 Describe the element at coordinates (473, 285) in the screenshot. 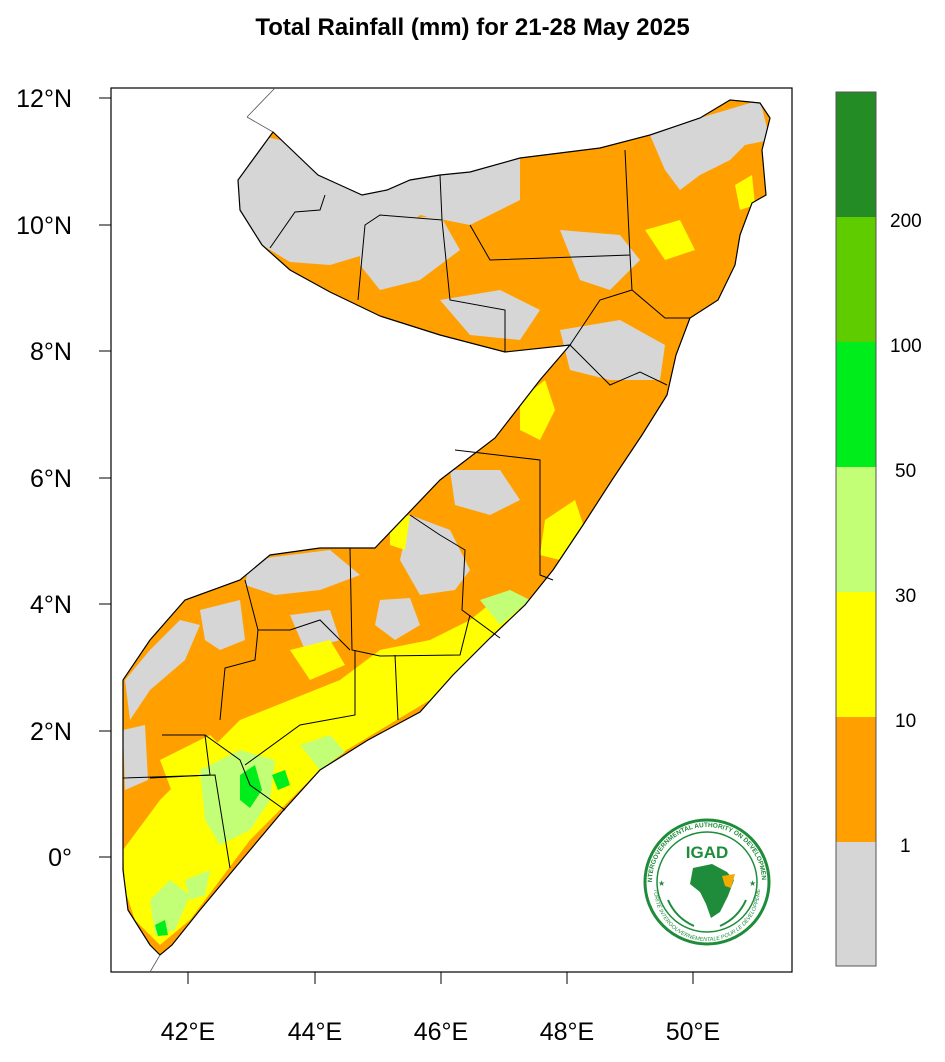

I see `boundary-togdheer` at that location.